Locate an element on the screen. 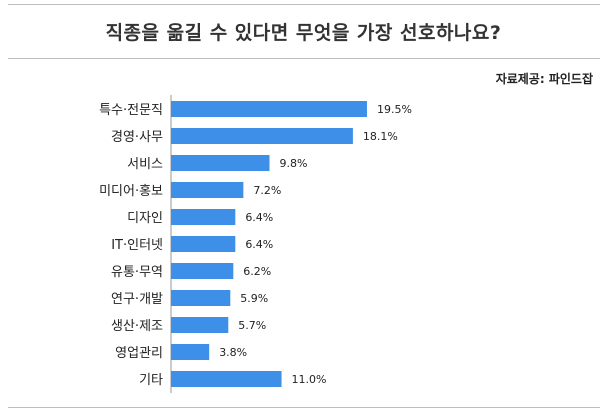 The width and height of the screenshot is (607, 413). value-label: 18.1% is located at coordinates (380, 136).